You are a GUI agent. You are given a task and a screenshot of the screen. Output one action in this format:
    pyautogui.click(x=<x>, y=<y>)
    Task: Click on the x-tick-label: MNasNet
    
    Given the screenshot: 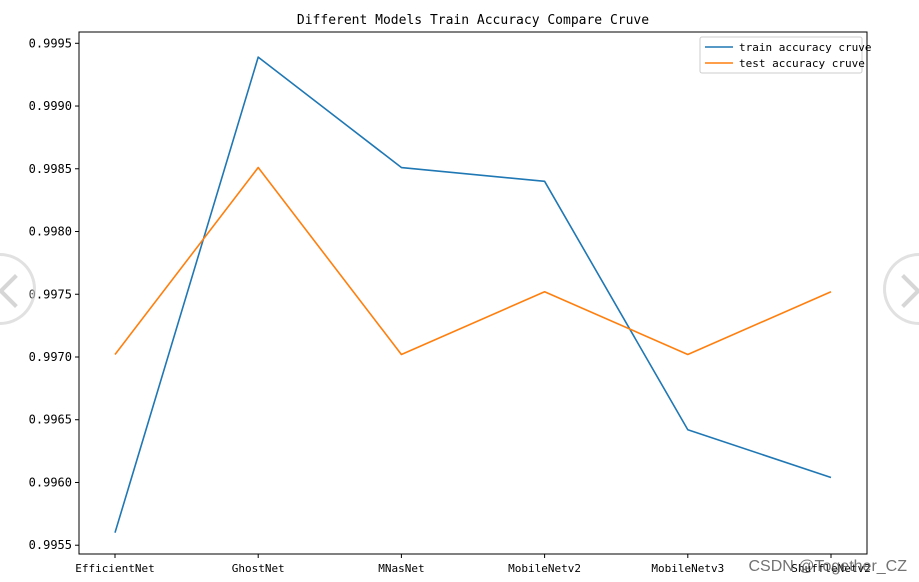 What is the action you would take?
    pyautogui.click(x=401, y=568)
    